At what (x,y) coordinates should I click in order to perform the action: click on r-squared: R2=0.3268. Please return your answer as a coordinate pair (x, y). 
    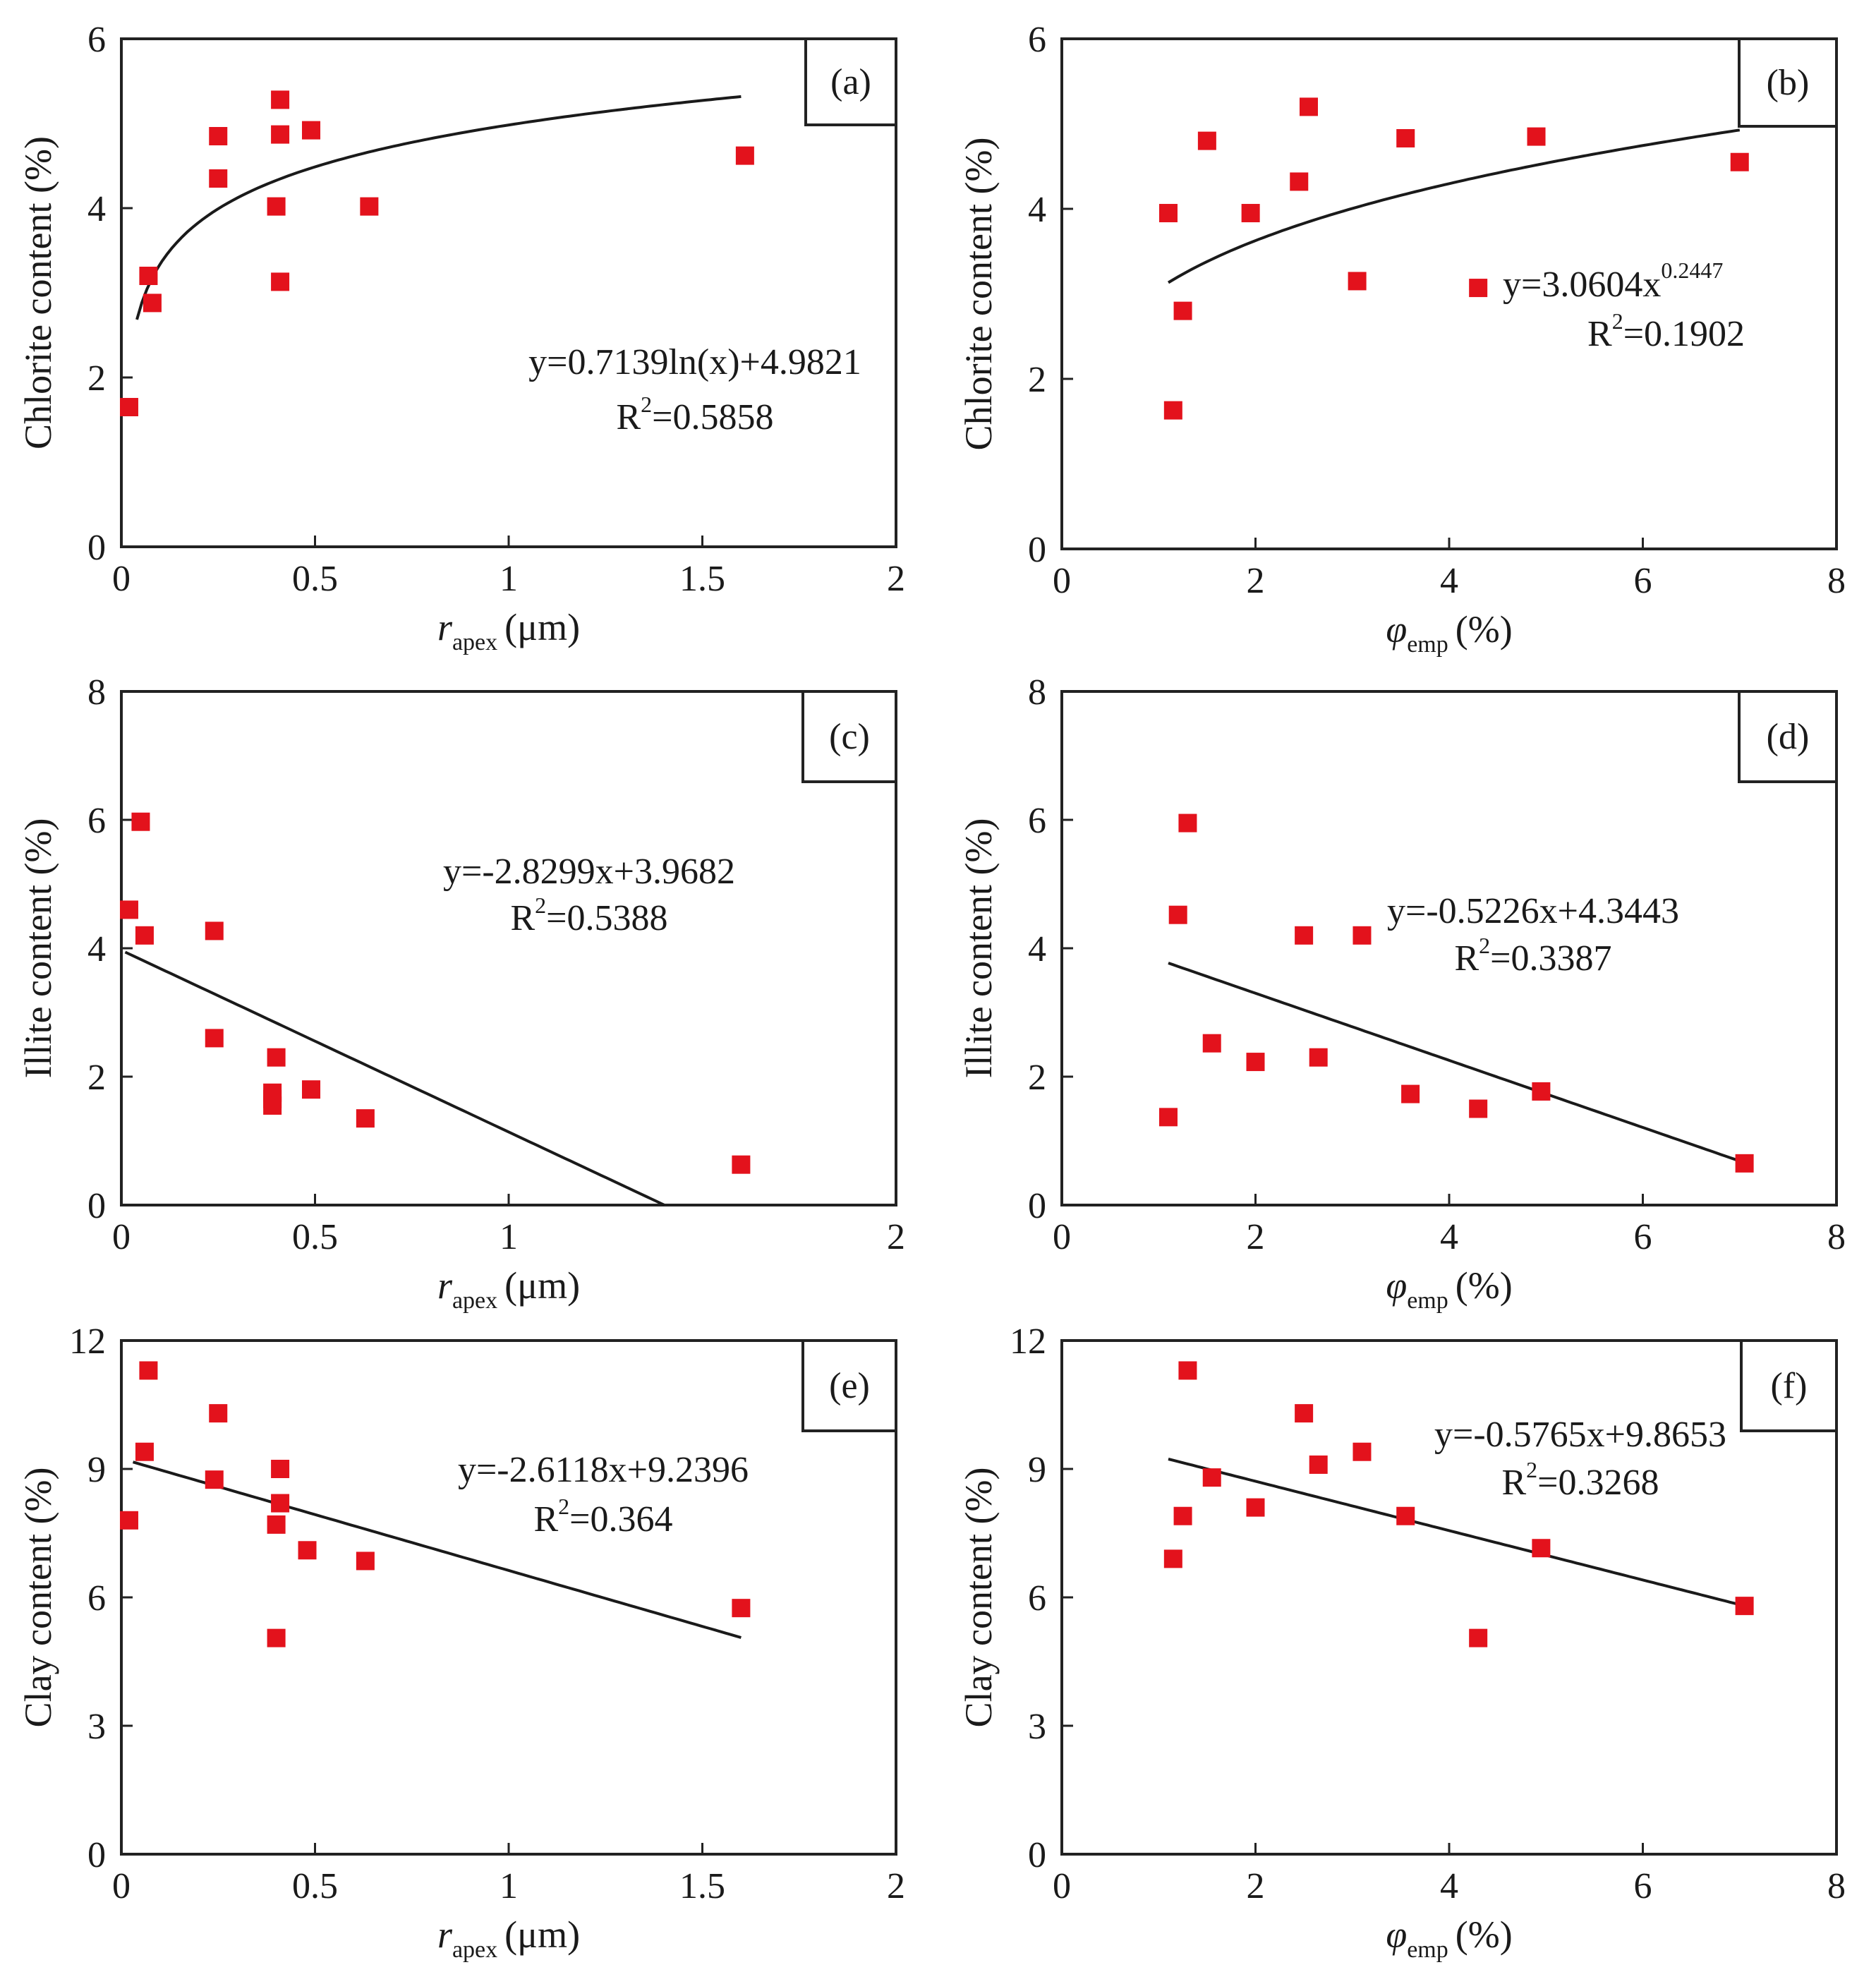
    Looking at the image, I should click on (1580, 1480).